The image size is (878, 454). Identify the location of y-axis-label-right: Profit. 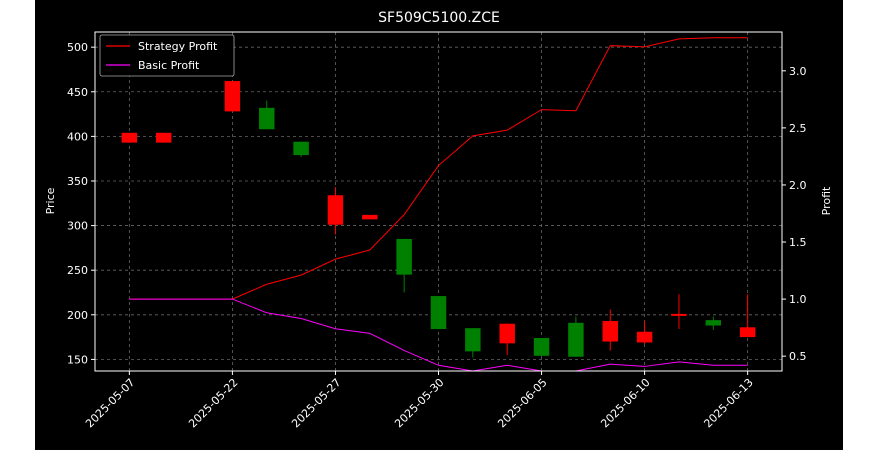
(826, 200).